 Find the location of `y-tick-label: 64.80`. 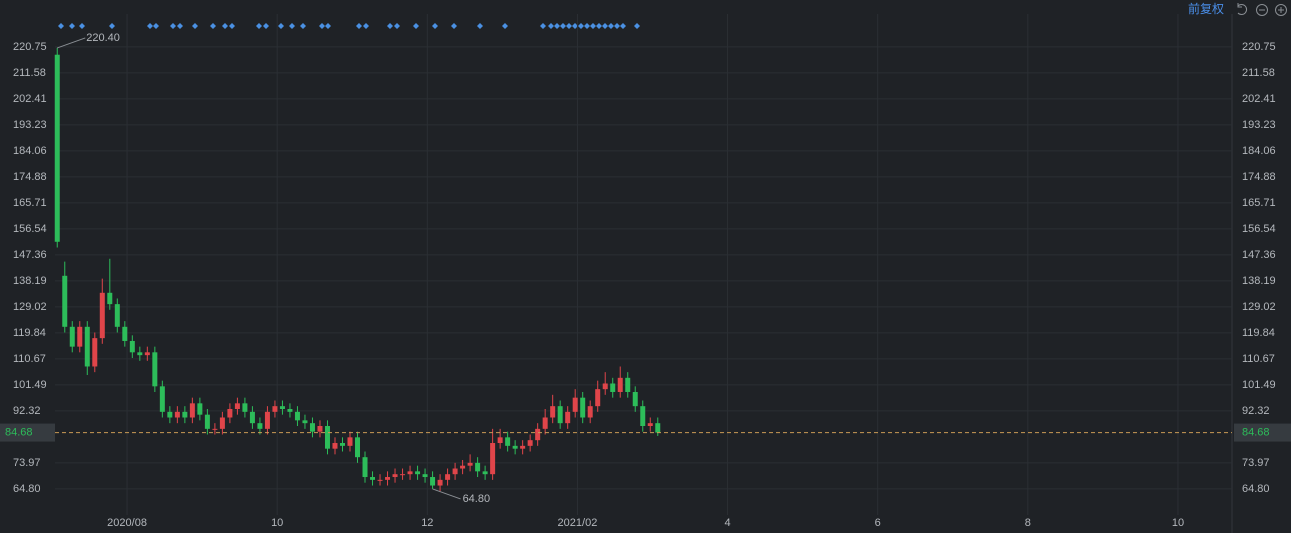

y-tick-label: 64.80 is located at coordinates (1256, 489).